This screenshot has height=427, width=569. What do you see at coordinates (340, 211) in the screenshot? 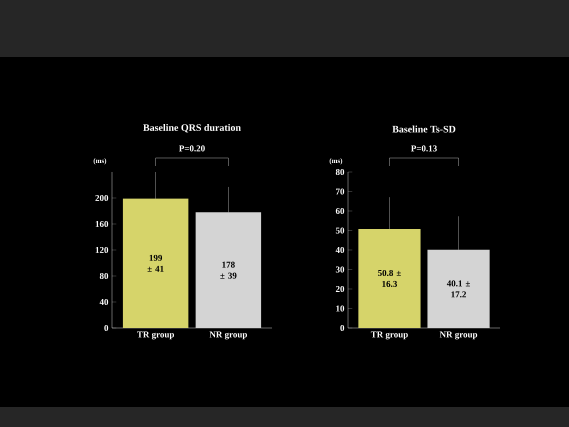
I see `y-tick-label: 60` at bounding box center [340, 211].